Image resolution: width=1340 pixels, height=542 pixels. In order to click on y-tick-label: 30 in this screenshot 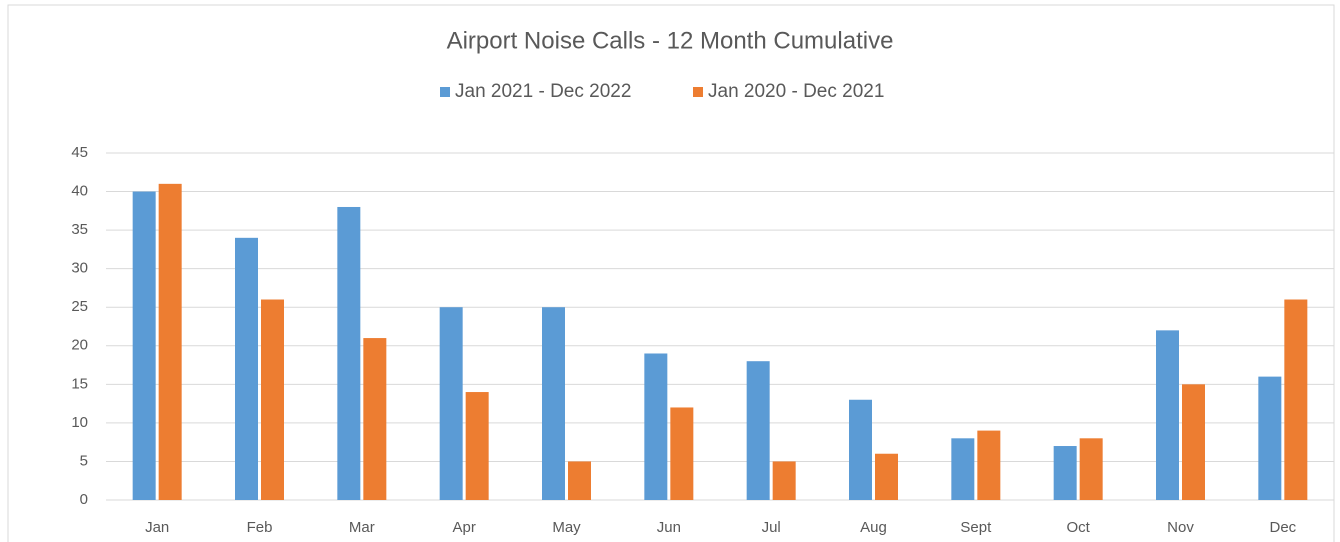, I will do `click(79, 268)`.